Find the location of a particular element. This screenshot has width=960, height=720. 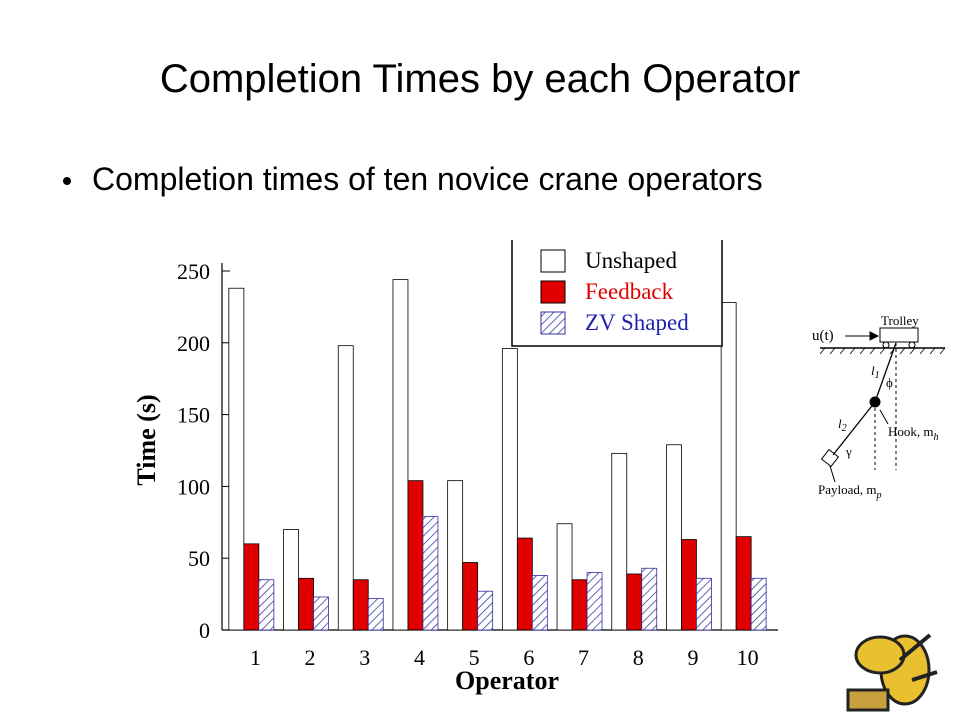

x-tick-label: 5 is located at coordinates (474, 657).